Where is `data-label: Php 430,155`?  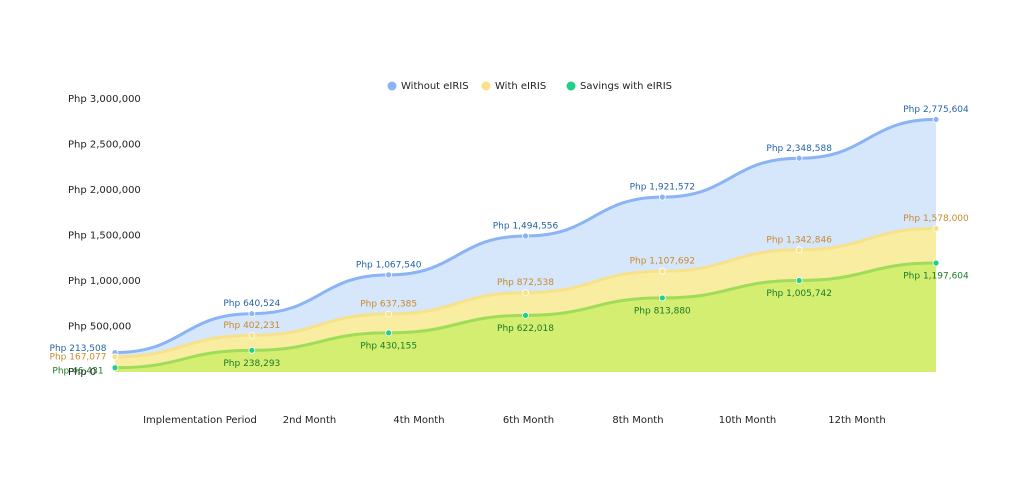
data-label: Php 430,155 is located at coordinates (388, 346).